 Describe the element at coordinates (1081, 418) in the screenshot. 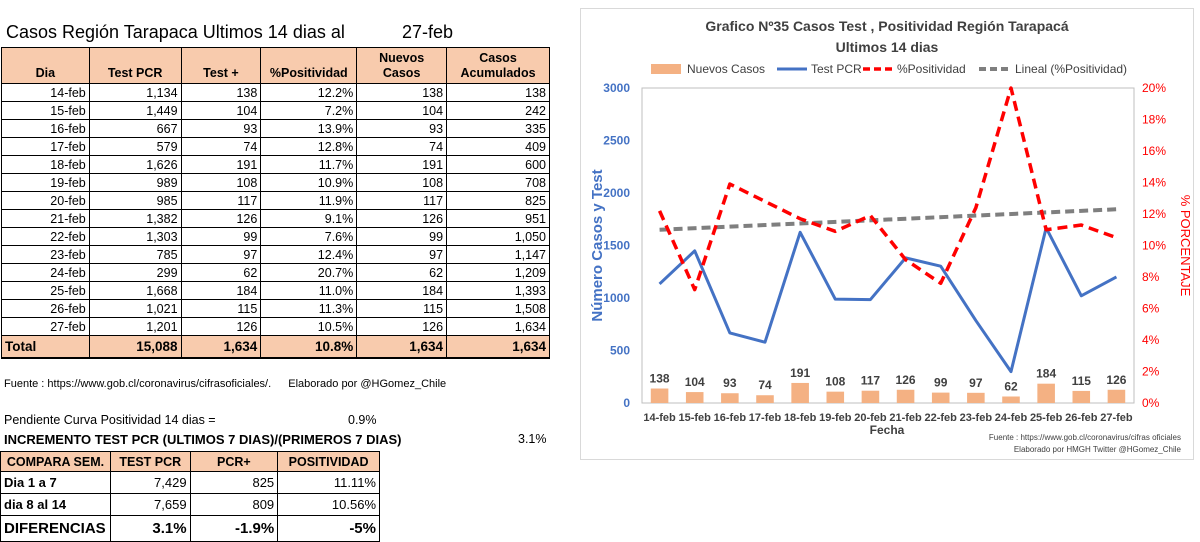

I see `x-tick-label: 26-feb` at that location.